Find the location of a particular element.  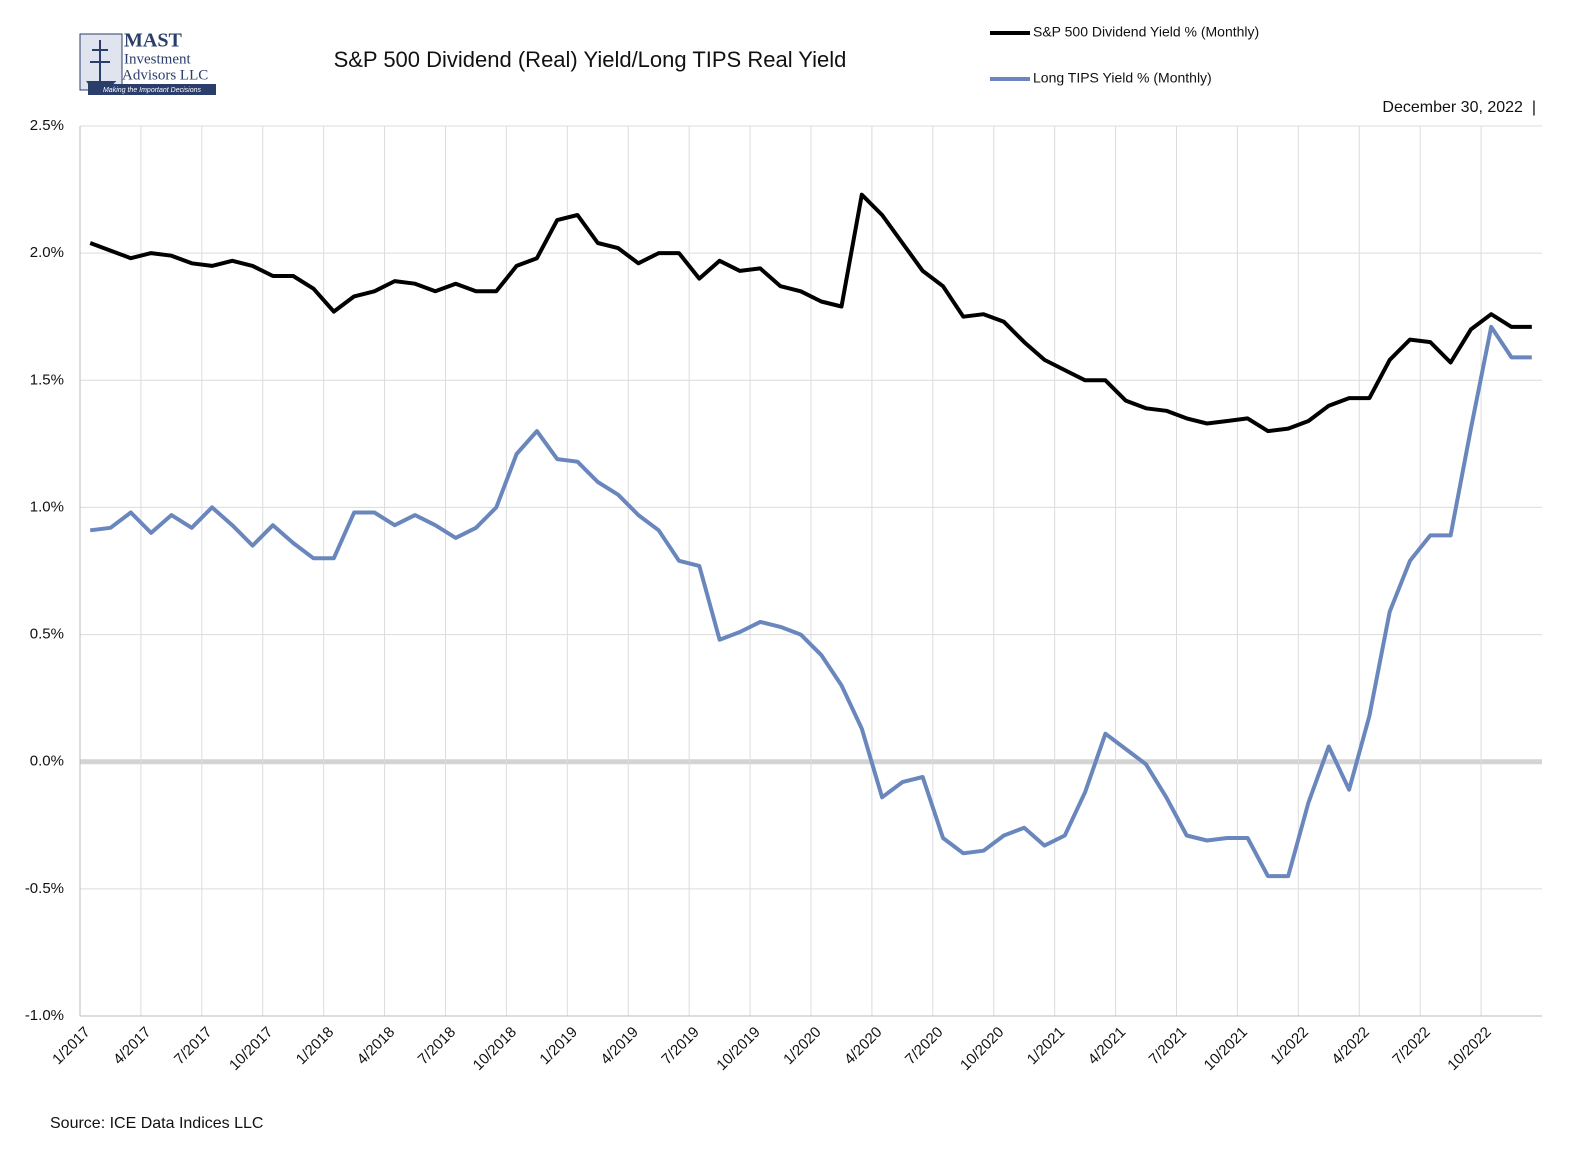

logo-name: MAST is located at coordinates (153, 41).